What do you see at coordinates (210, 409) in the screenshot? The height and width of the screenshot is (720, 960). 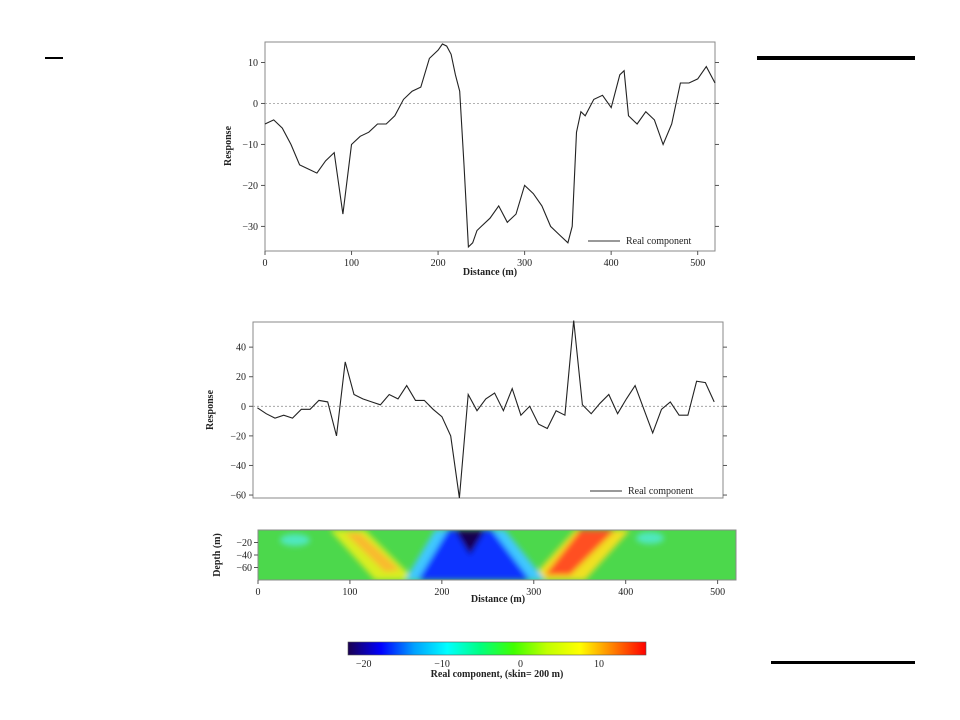 I see `chart-2-y-axis-label: Response` at bounding box center [210, 409].